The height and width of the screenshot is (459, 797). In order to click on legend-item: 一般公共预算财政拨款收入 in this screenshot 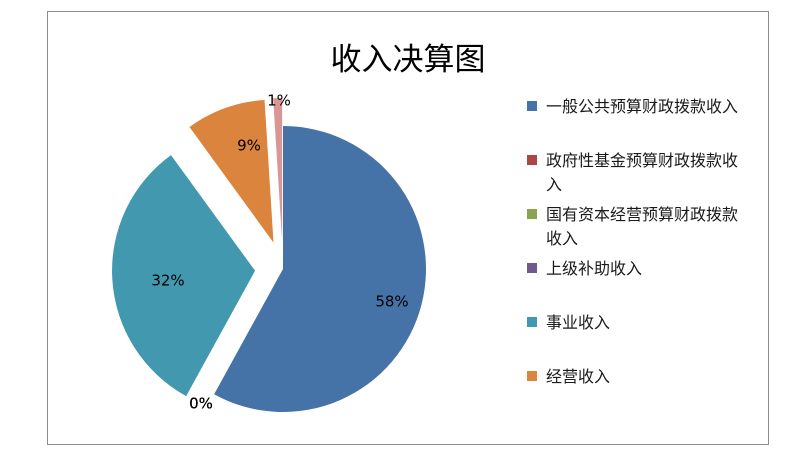, I will do `click(636, 107)`.